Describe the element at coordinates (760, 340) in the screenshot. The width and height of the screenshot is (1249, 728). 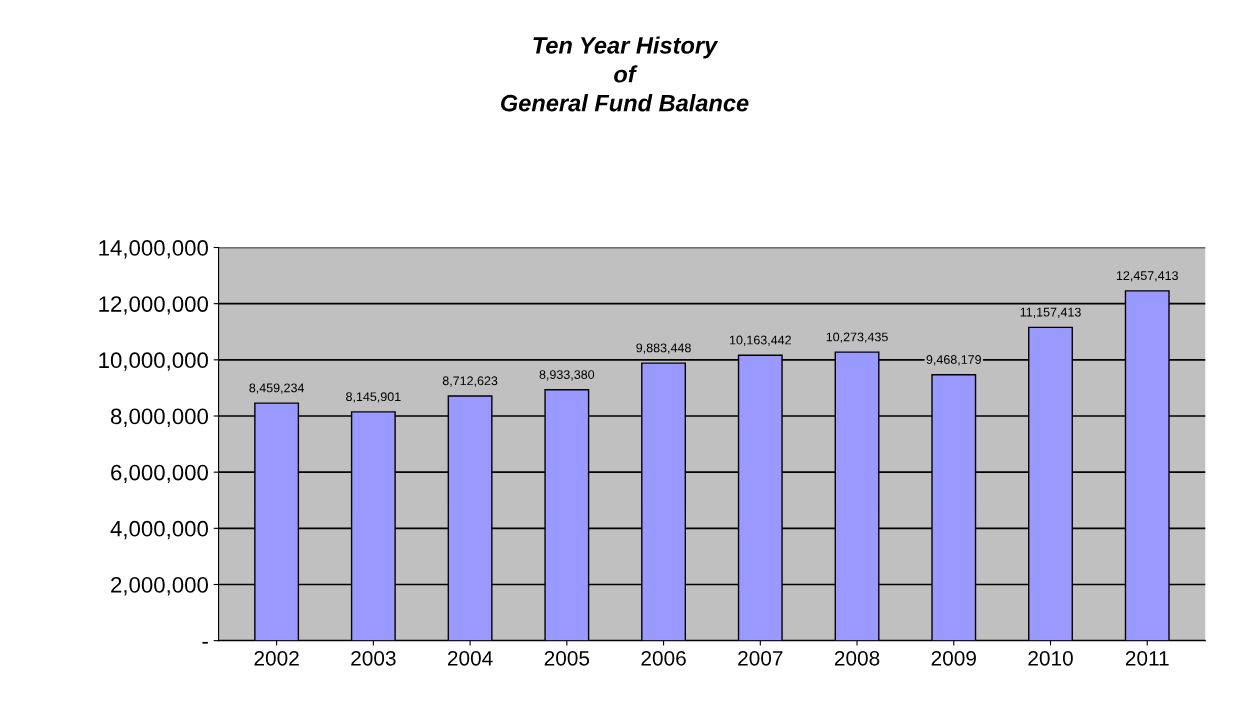
I see `data-label: 10,163,442` at that location.